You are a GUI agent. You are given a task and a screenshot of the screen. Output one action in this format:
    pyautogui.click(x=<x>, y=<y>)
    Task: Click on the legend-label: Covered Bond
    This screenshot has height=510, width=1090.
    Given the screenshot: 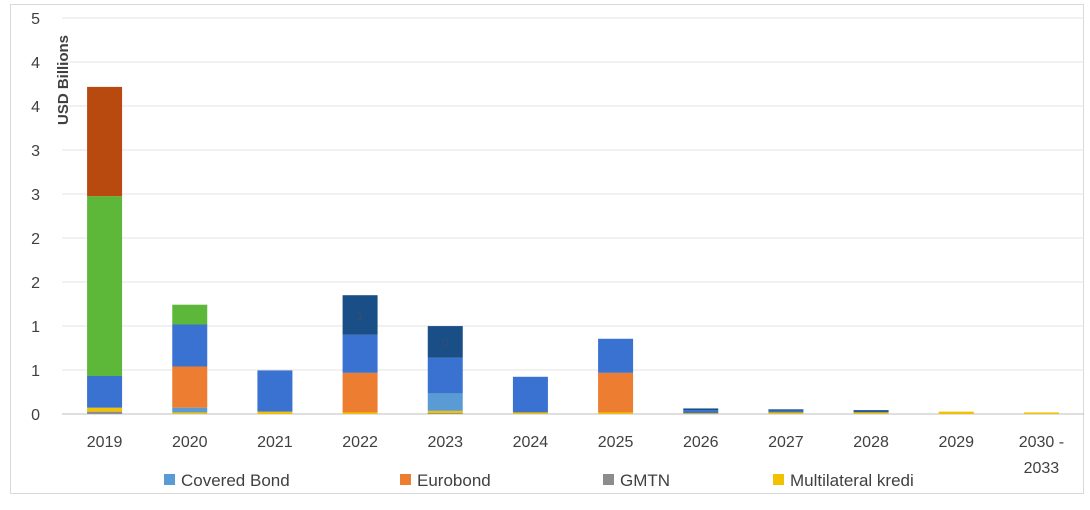 What is the action you would take?
    pyautogui.click(x=235, y=480)
    